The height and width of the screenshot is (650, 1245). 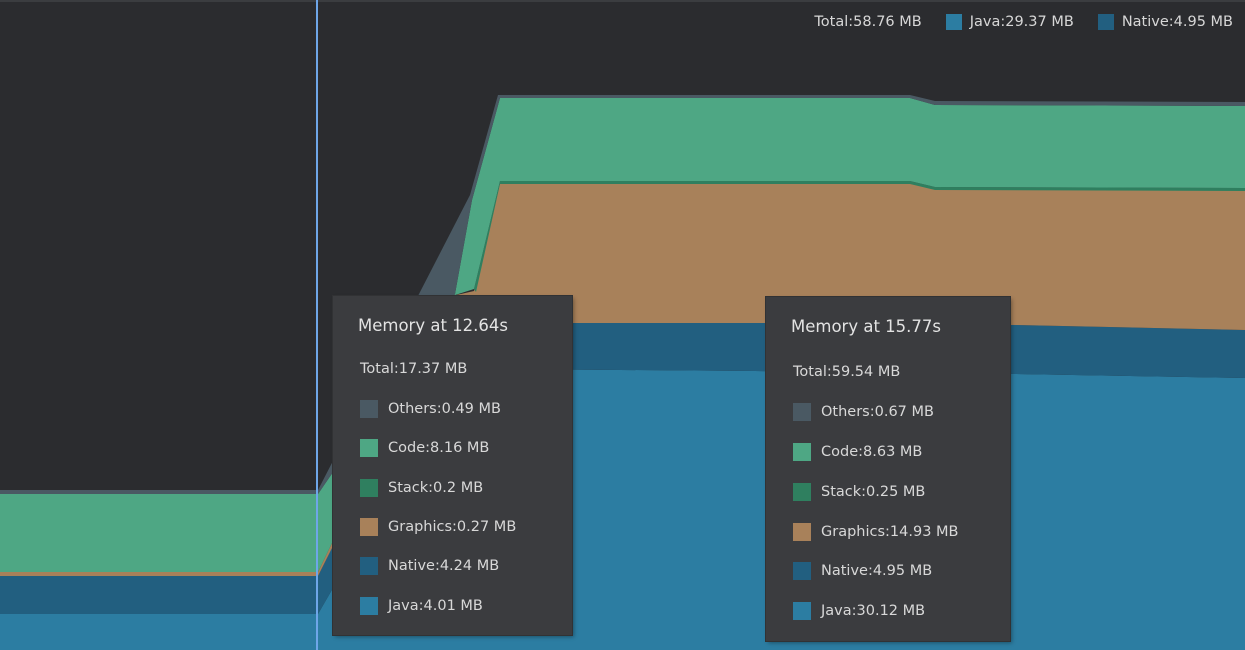 I want to click on tooltip-row-code: Code:8.16 MB, so click(x=424, y=448).